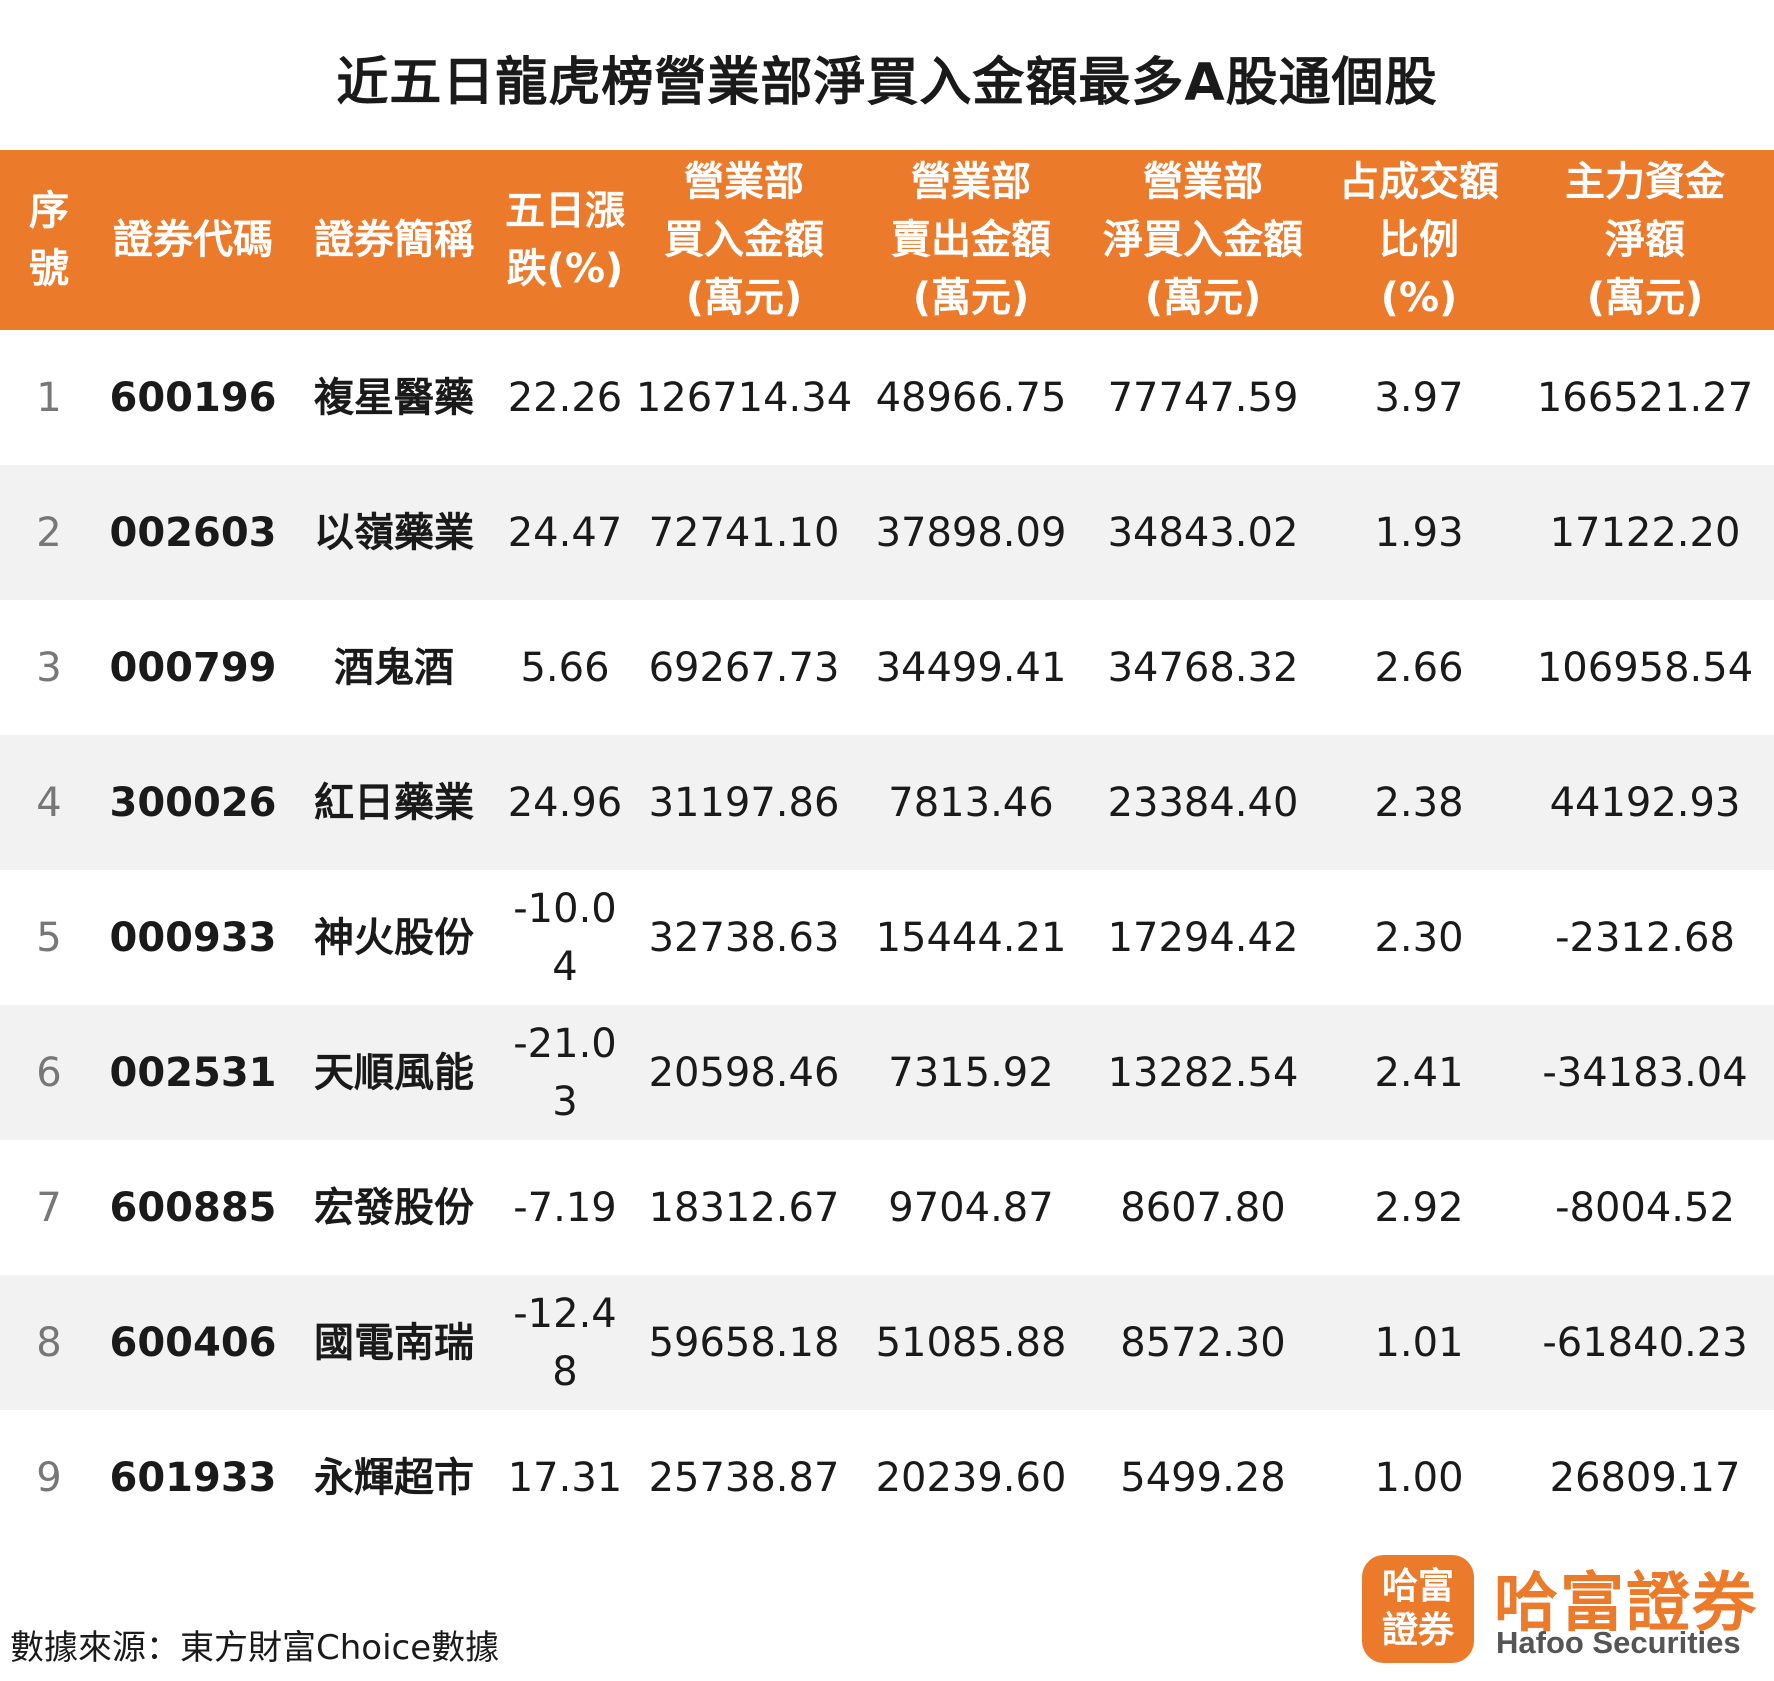 The image size is (1774, 1681). Describe the element at coordinates (193, 937) in the screenshot. I see `cell-code: 000933` at that location.